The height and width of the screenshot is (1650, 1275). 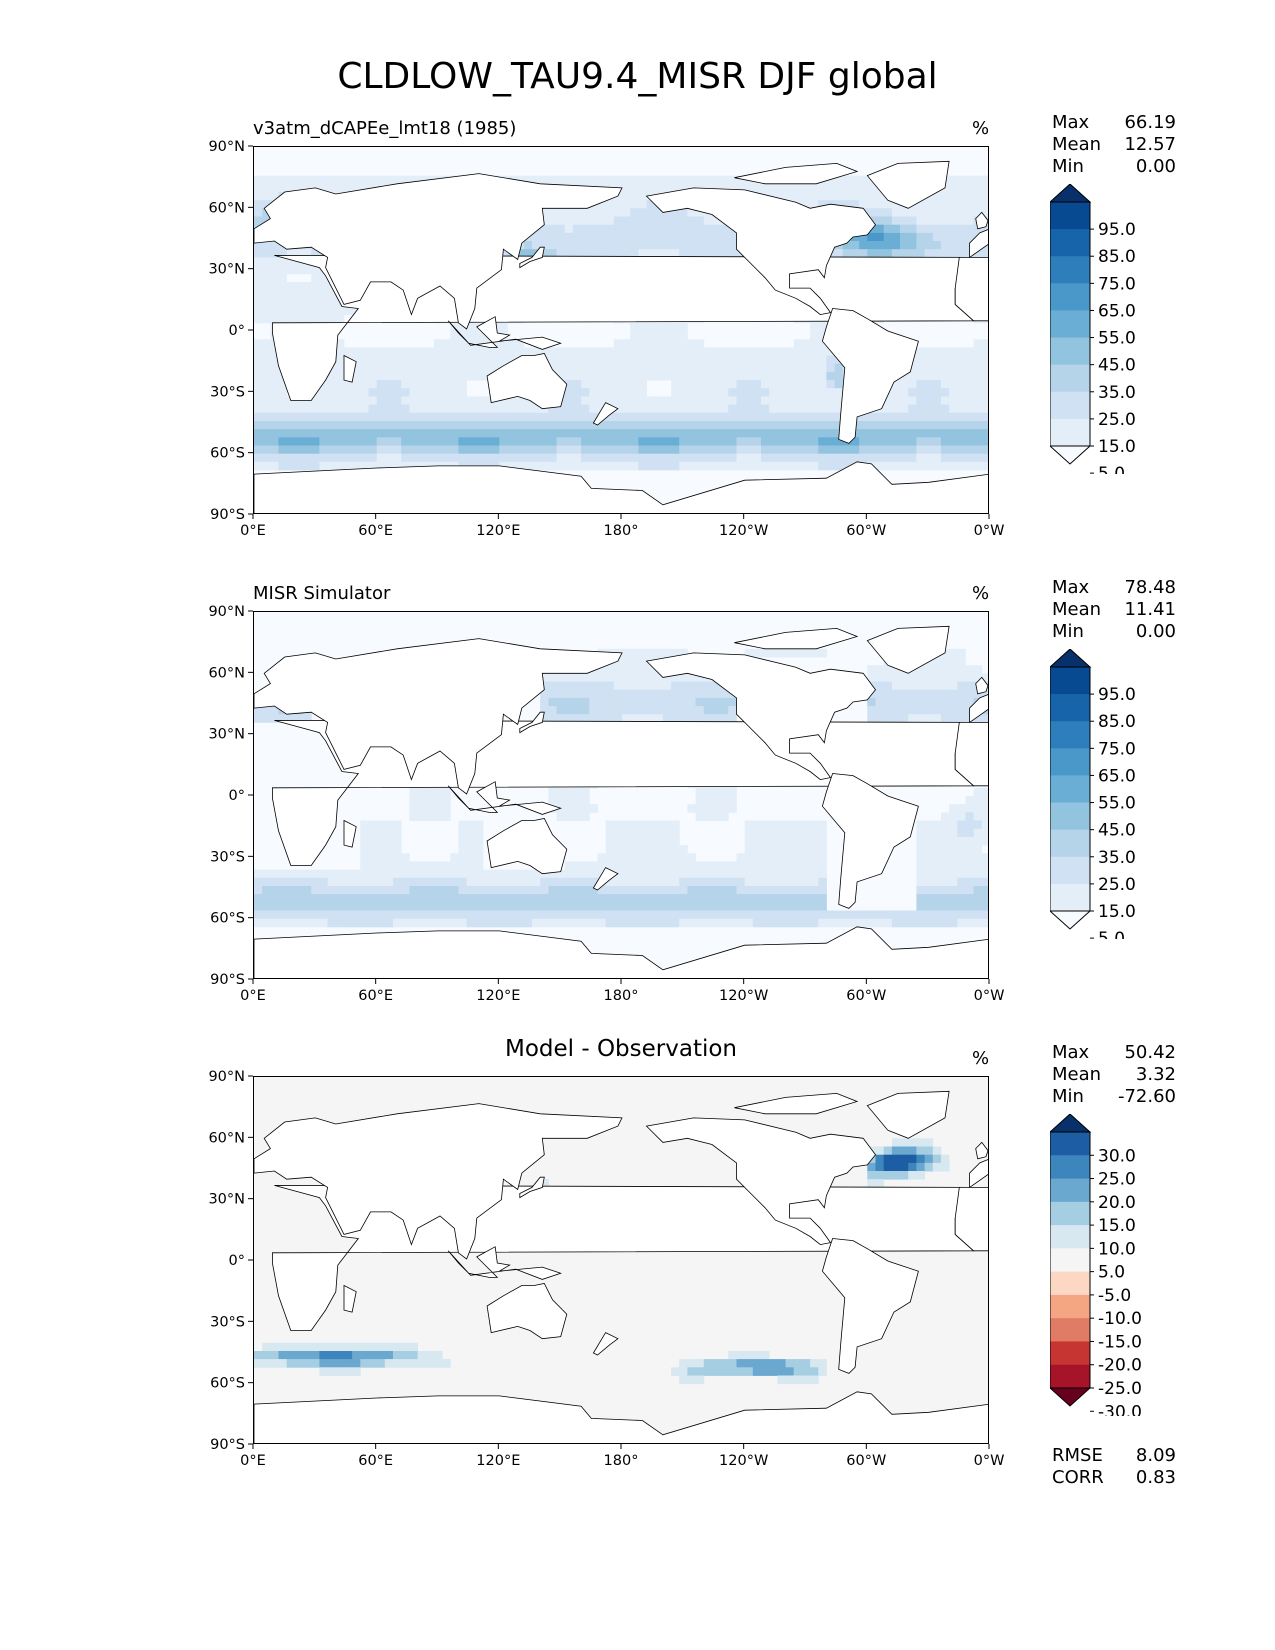 I want to click on arctic-islands-outline, so click(x=796, y=638).